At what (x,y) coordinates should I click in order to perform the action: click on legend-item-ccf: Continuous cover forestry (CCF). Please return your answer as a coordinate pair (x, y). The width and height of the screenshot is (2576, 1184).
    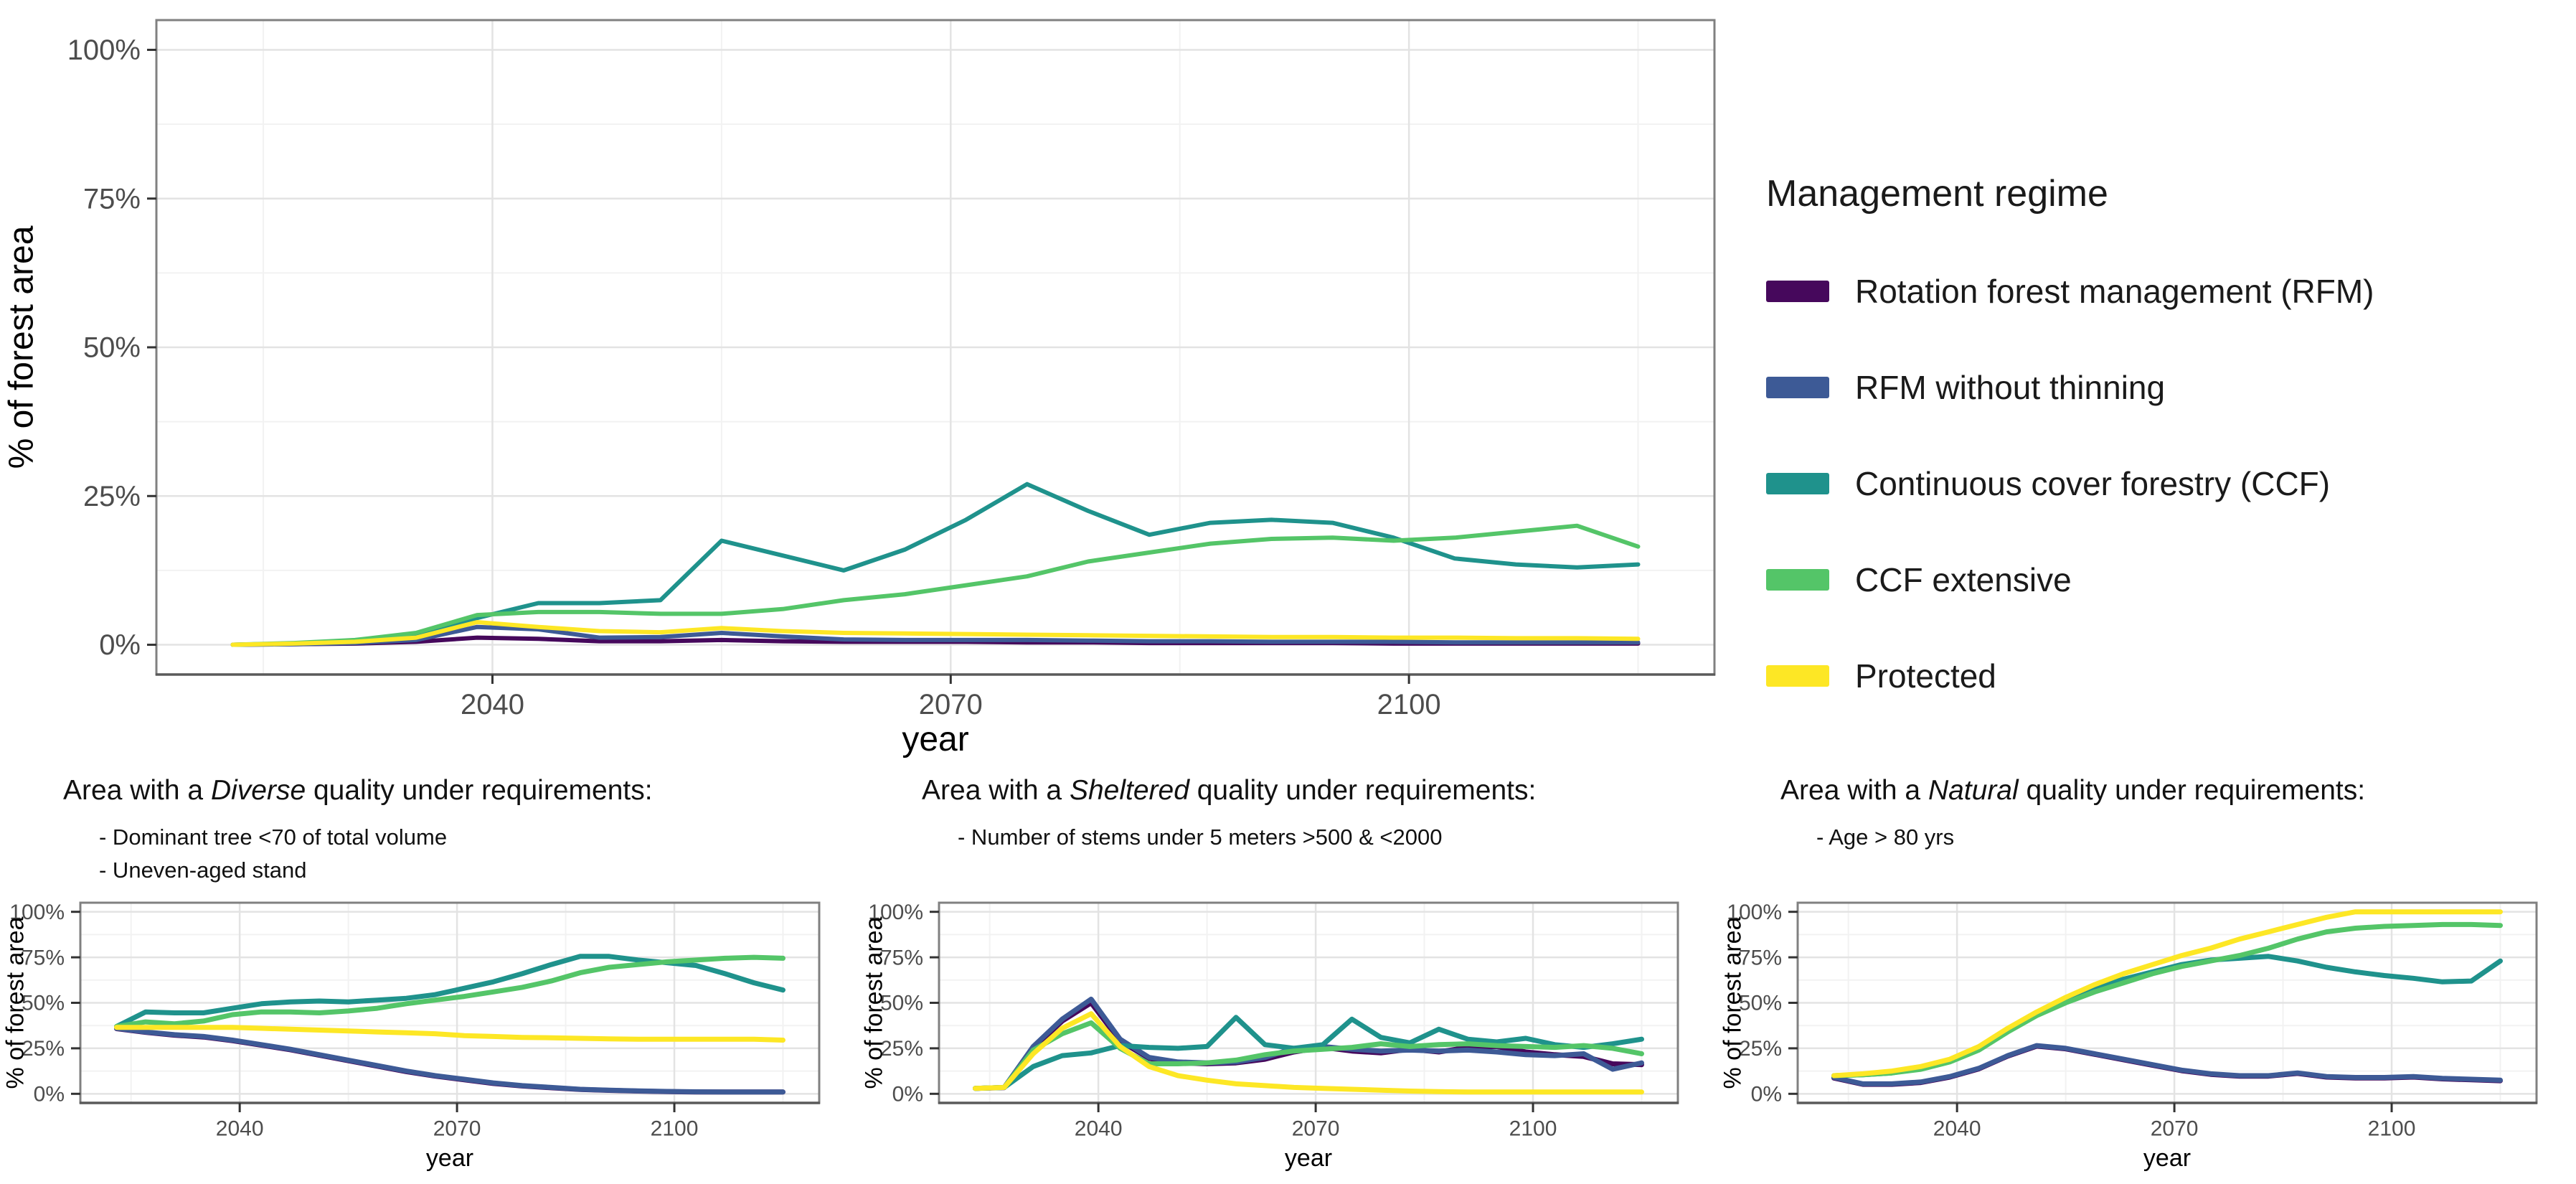
    Looking at the image, I should click on (2168, 483).